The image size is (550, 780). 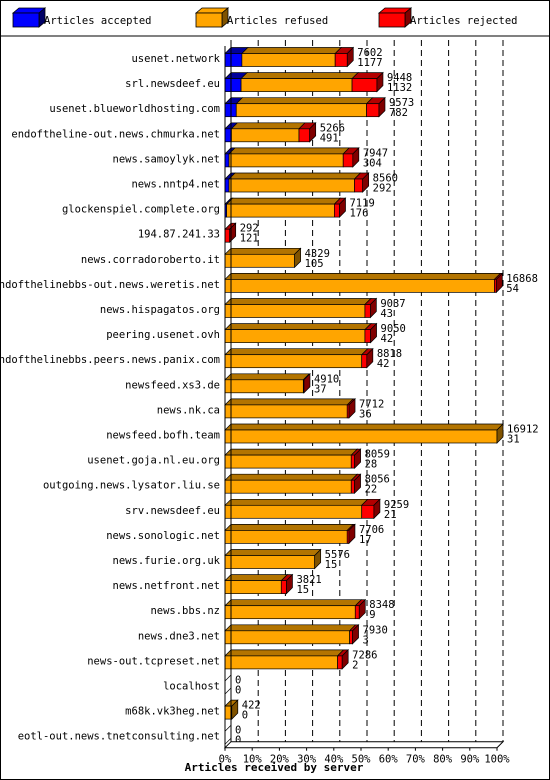 What do you see at coordinates (326, 379) in the screenshot?
I see `value-label-top: 4910` at bounding box center [326, 379].